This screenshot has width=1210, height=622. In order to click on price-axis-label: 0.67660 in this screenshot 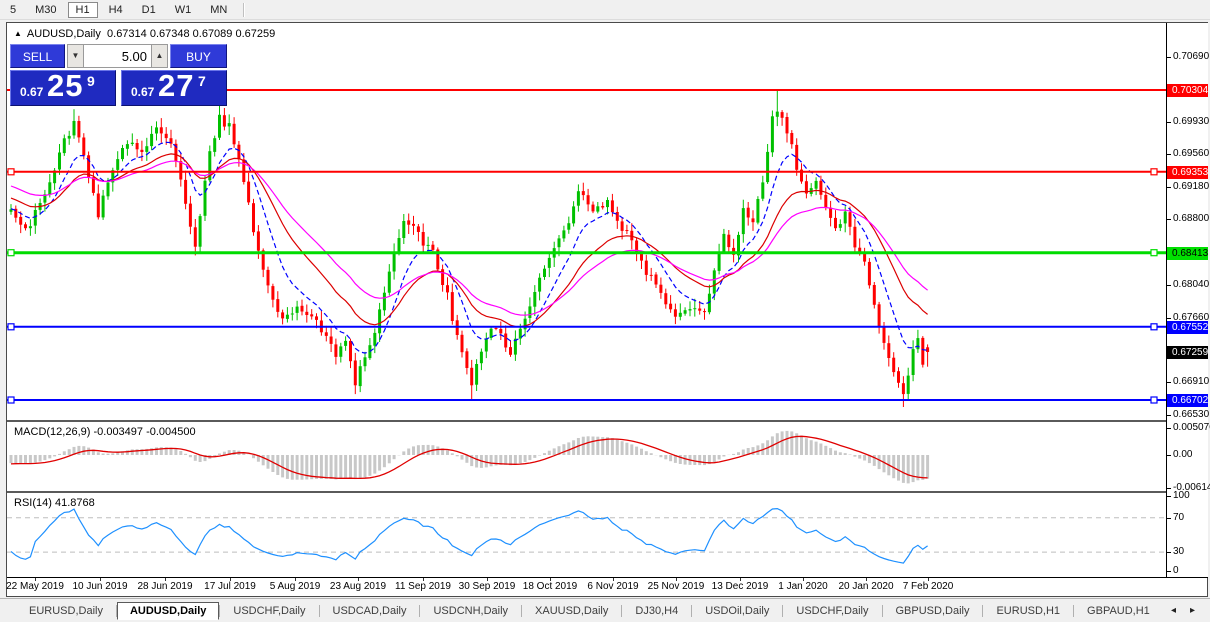, I will do `click(1191, 317)`.